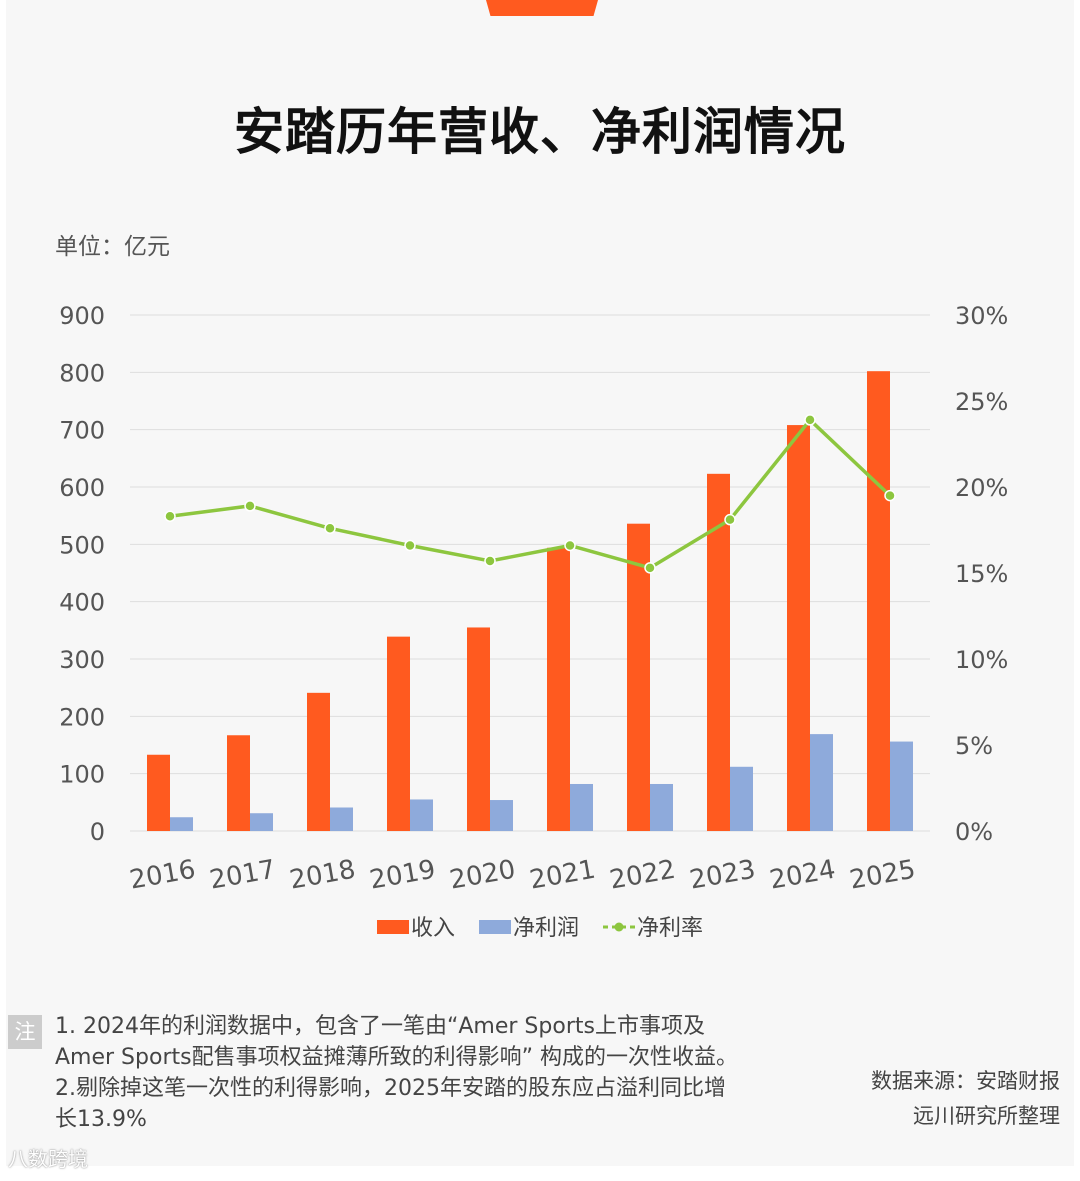  What do you see at coordinates (974, 832) in the screenshot?
I see `y-right-tick-label: 0%` at bounding box center [974, 832].